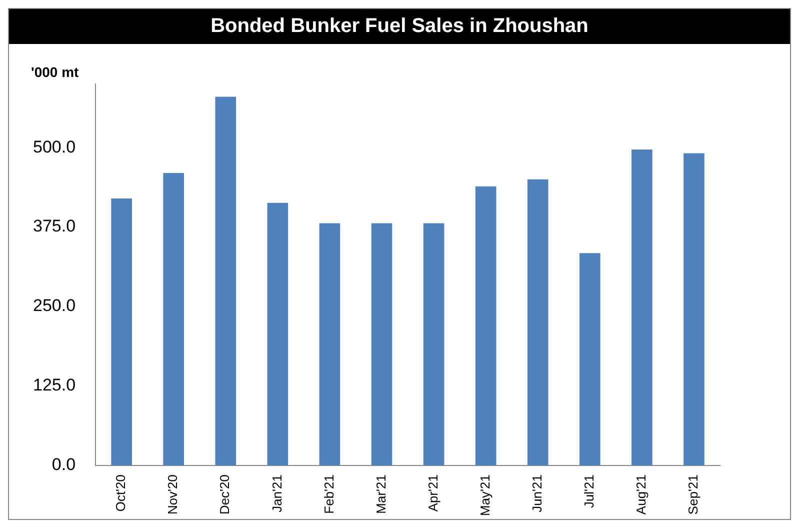  Describe the element at coordinates (328, 494) in the screenshot. I see `x-tick-label: Feb'21` at that location.